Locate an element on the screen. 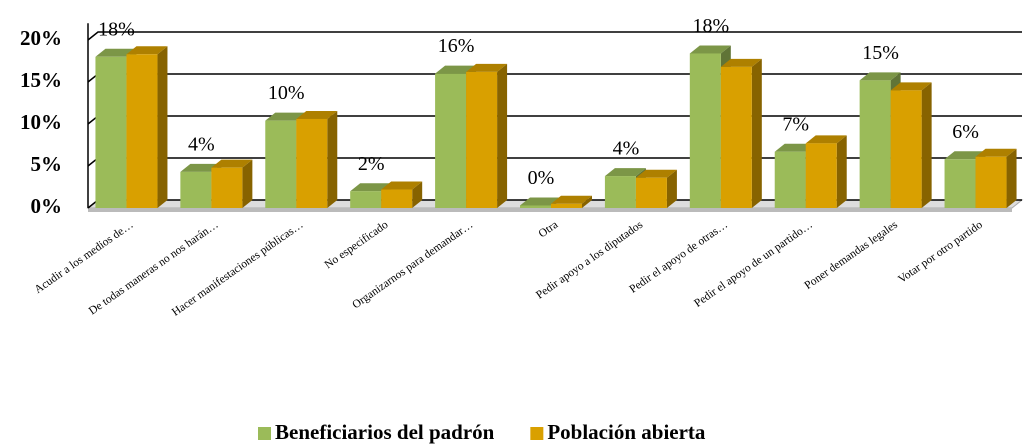 The width and height of the screenshot is (1034, 448). value-label: 6% is located at coordinates (965, 132).